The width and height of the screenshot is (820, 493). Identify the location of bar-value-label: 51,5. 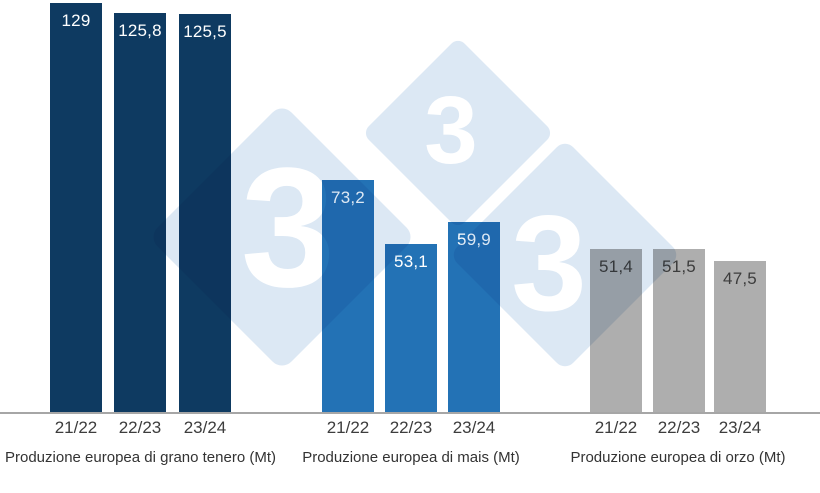
(679, 266).